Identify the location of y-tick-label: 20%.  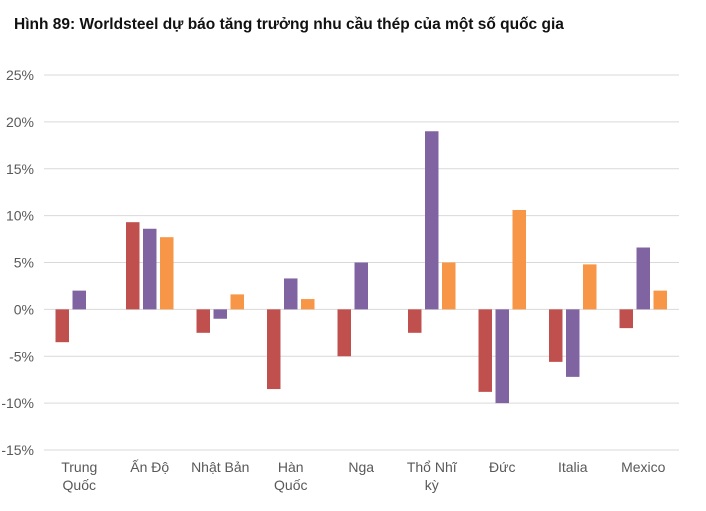
(20, 122).